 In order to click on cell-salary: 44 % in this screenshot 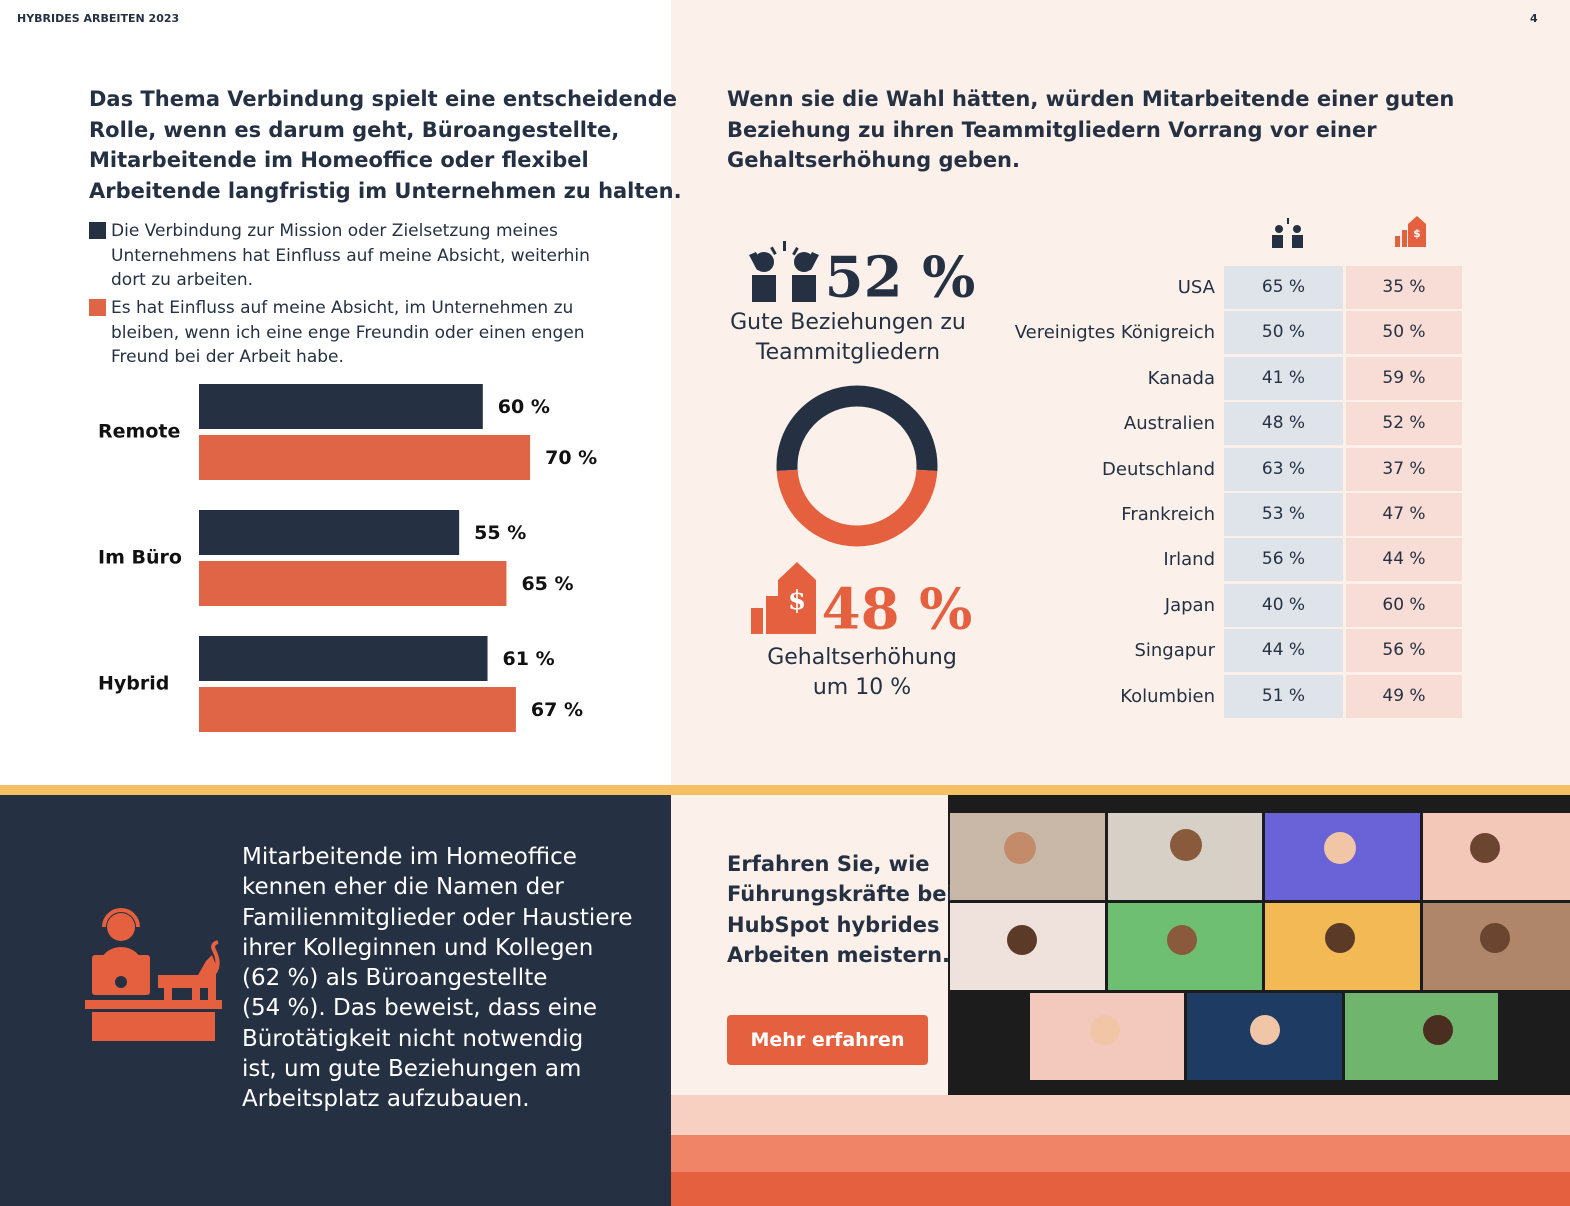, I will do `click(1404, 560)`.